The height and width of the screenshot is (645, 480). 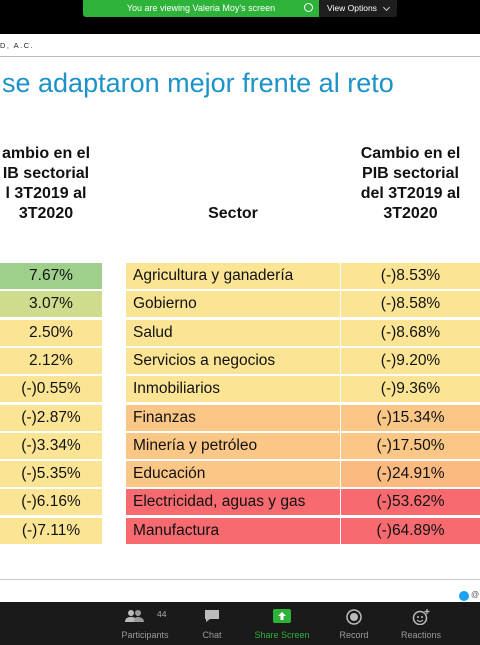 I want to click on sector-name-cell: Minería y petróleo, so click(x=233, y=446).